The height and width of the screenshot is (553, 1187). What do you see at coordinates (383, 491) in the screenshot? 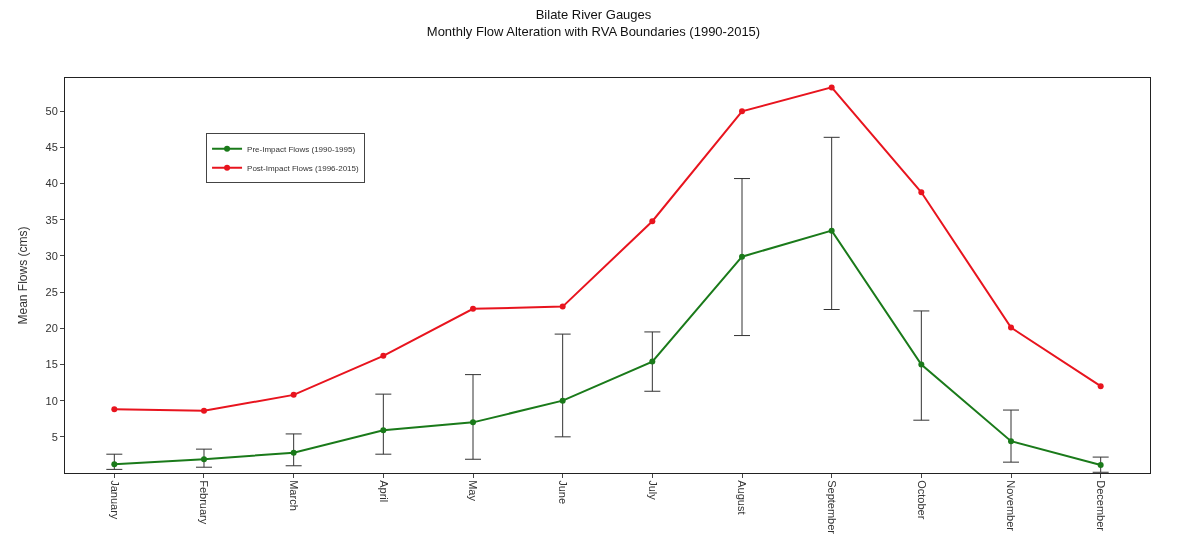
I see `x-tick-label: April` at bounding box center [383, 491].